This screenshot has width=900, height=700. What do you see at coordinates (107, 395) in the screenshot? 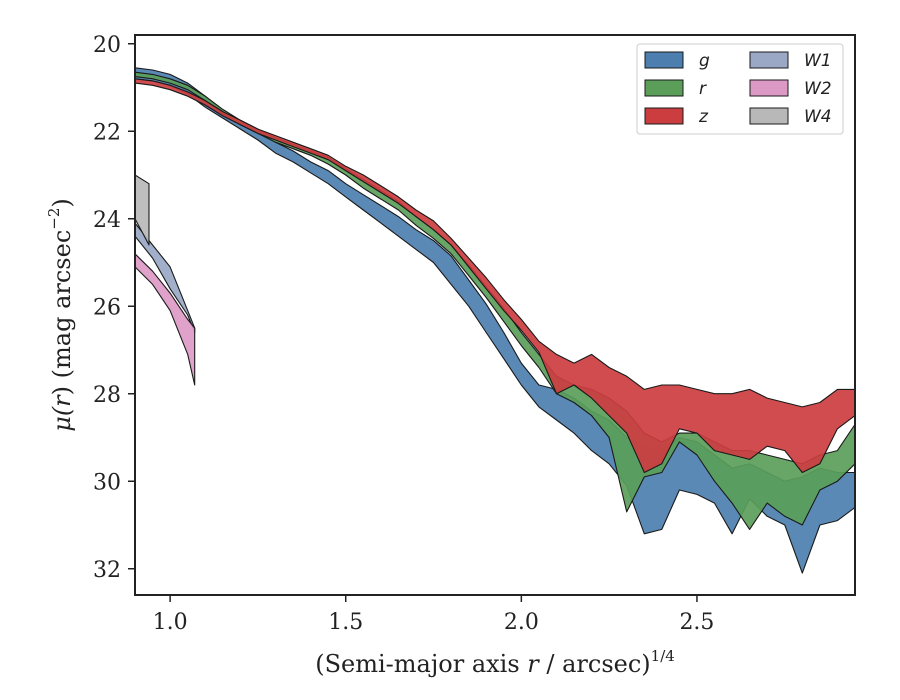
I see `y-tick-label: 28` at bounding box center [107, 395].